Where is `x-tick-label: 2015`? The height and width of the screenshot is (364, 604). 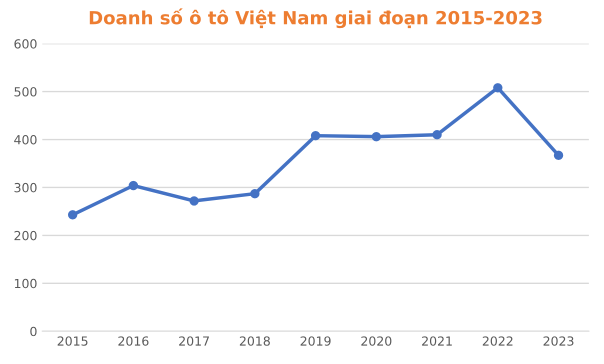
x-tick-label: 2015 is located at coordinates (73, 341).